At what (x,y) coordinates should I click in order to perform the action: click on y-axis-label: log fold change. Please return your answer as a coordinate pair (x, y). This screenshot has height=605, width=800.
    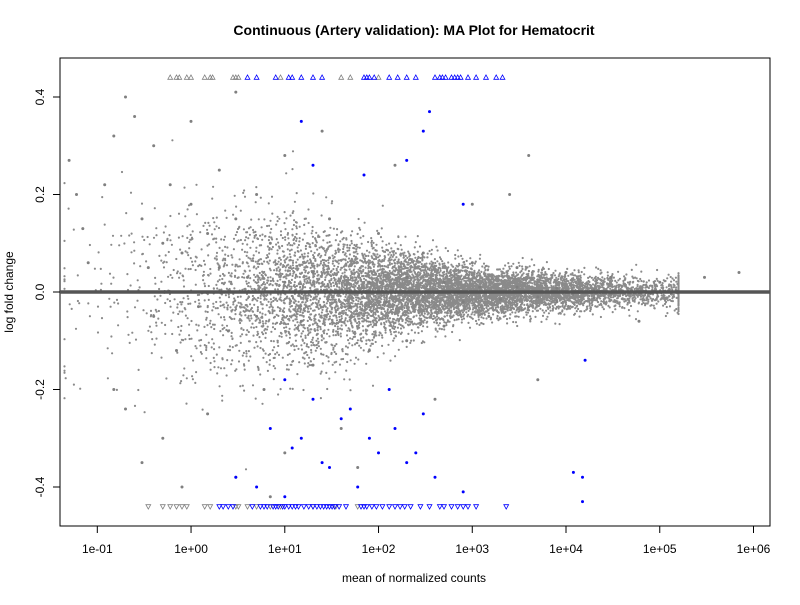
    Looking at the image, I should click on (9, 292).